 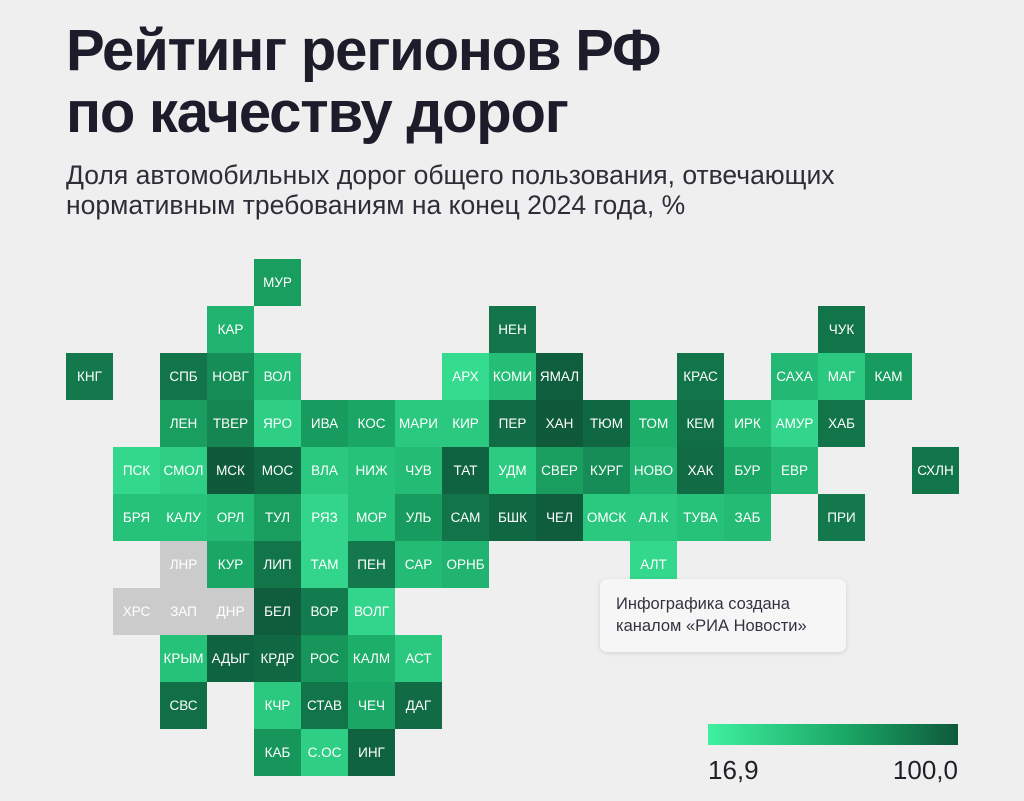 What do you see at coordinates (465, 517) in the screenshot?
I see `region-tile: САМ` at bounding box center [465, 517].